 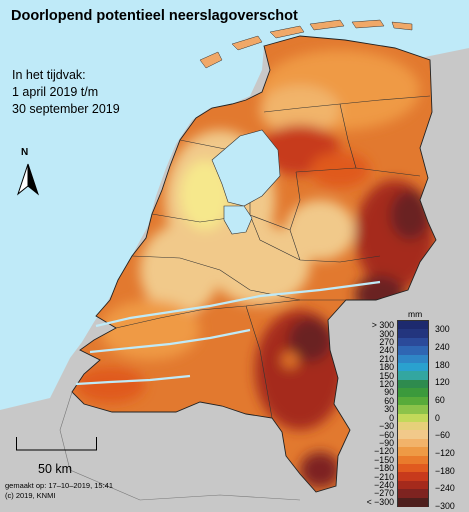 I want to click on legend-label-left: −60, so click(x=386, y=434).